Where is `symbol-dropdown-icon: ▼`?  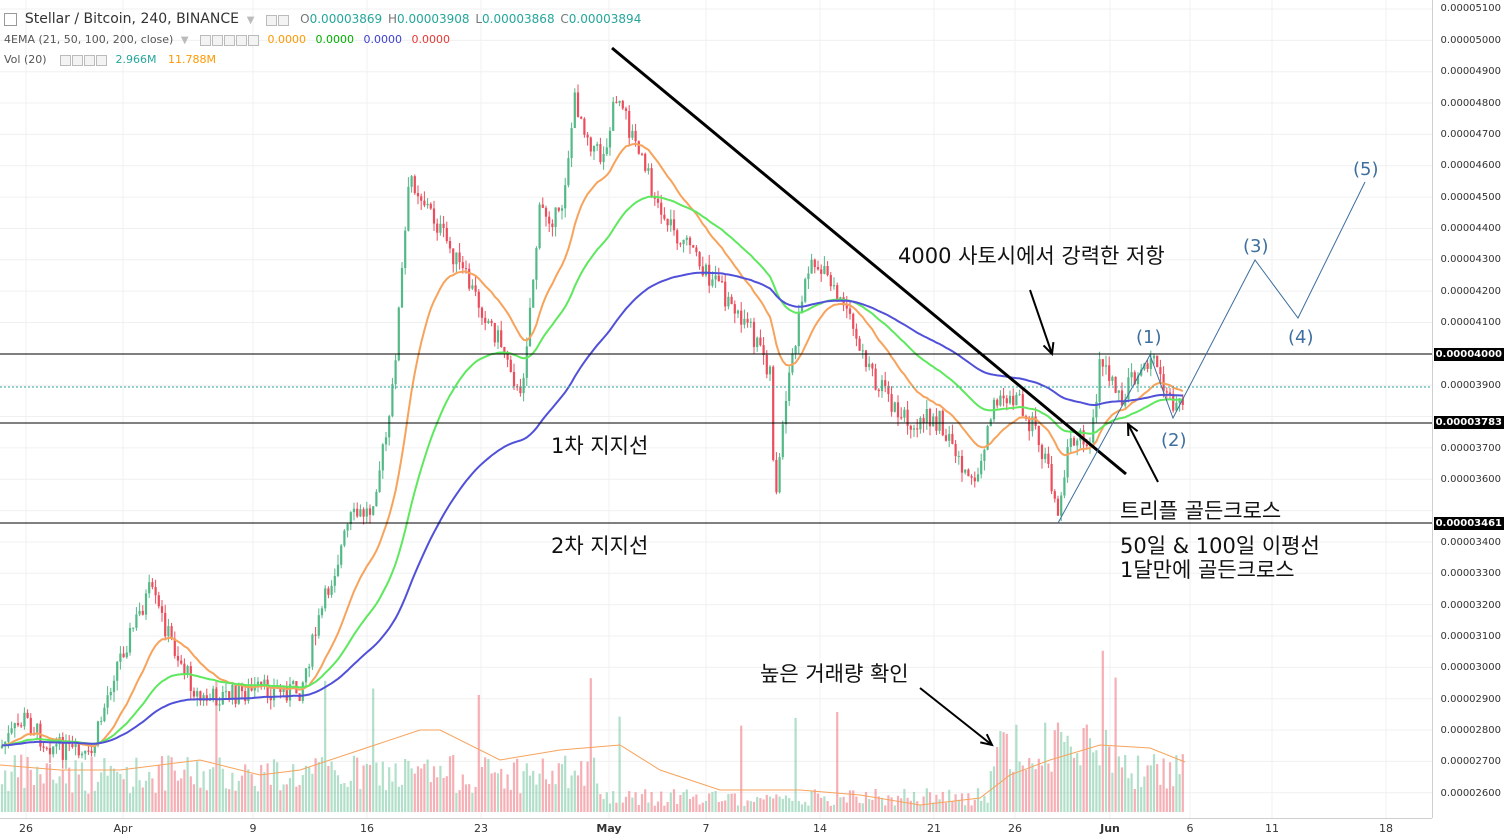 symbol-dropdown-icon: ▼ is located at coordinates (250, 20).